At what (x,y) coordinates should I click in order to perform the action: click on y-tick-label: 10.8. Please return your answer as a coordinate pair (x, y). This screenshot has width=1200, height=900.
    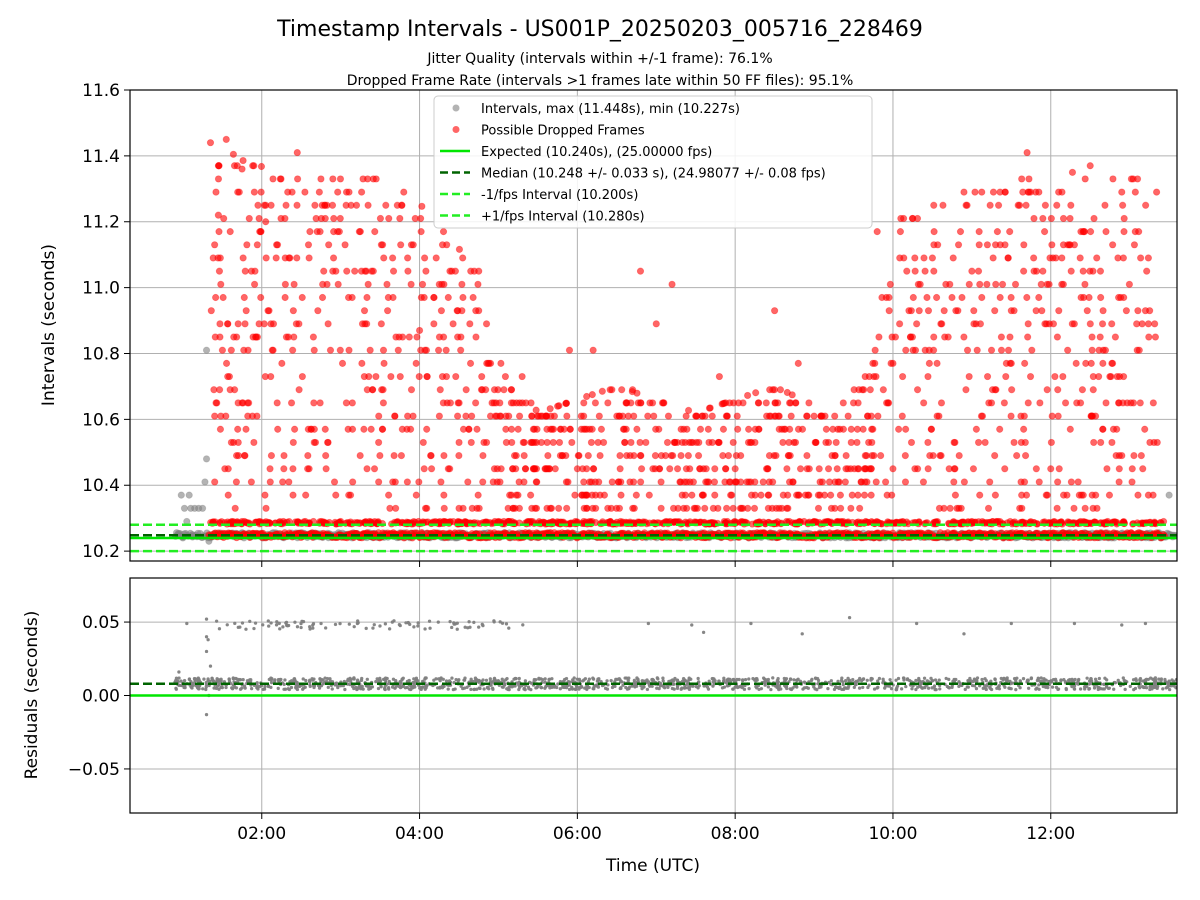
    Looking at the image, I should click on (101, 354).